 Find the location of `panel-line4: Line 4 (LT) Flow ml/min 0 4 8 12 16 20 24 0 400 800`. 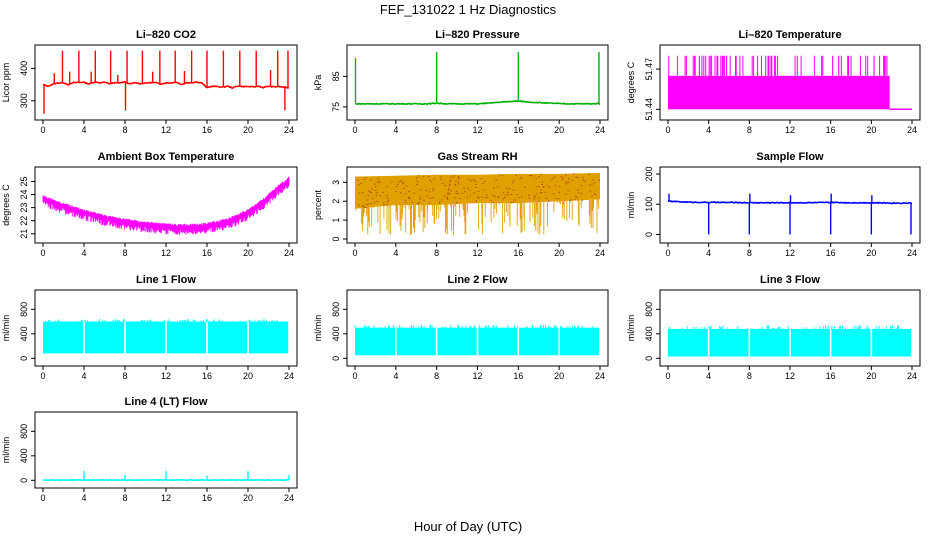

panel-line4: Line 4 (LT) Flow ml/min 0 4 8 12 16 20 24 0 400 800 is located at coordinates (149, 449).